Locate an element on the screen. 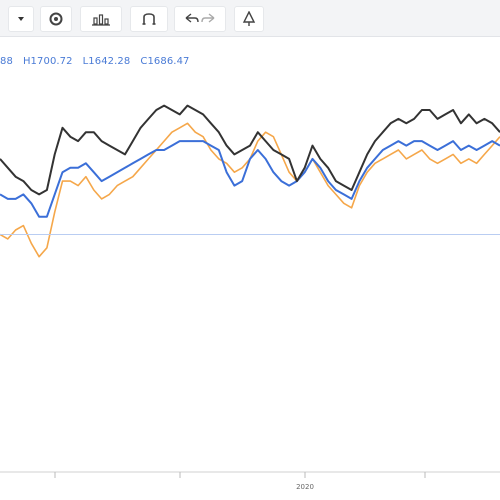  chart-toolbar is located at coordinates (250, 18).